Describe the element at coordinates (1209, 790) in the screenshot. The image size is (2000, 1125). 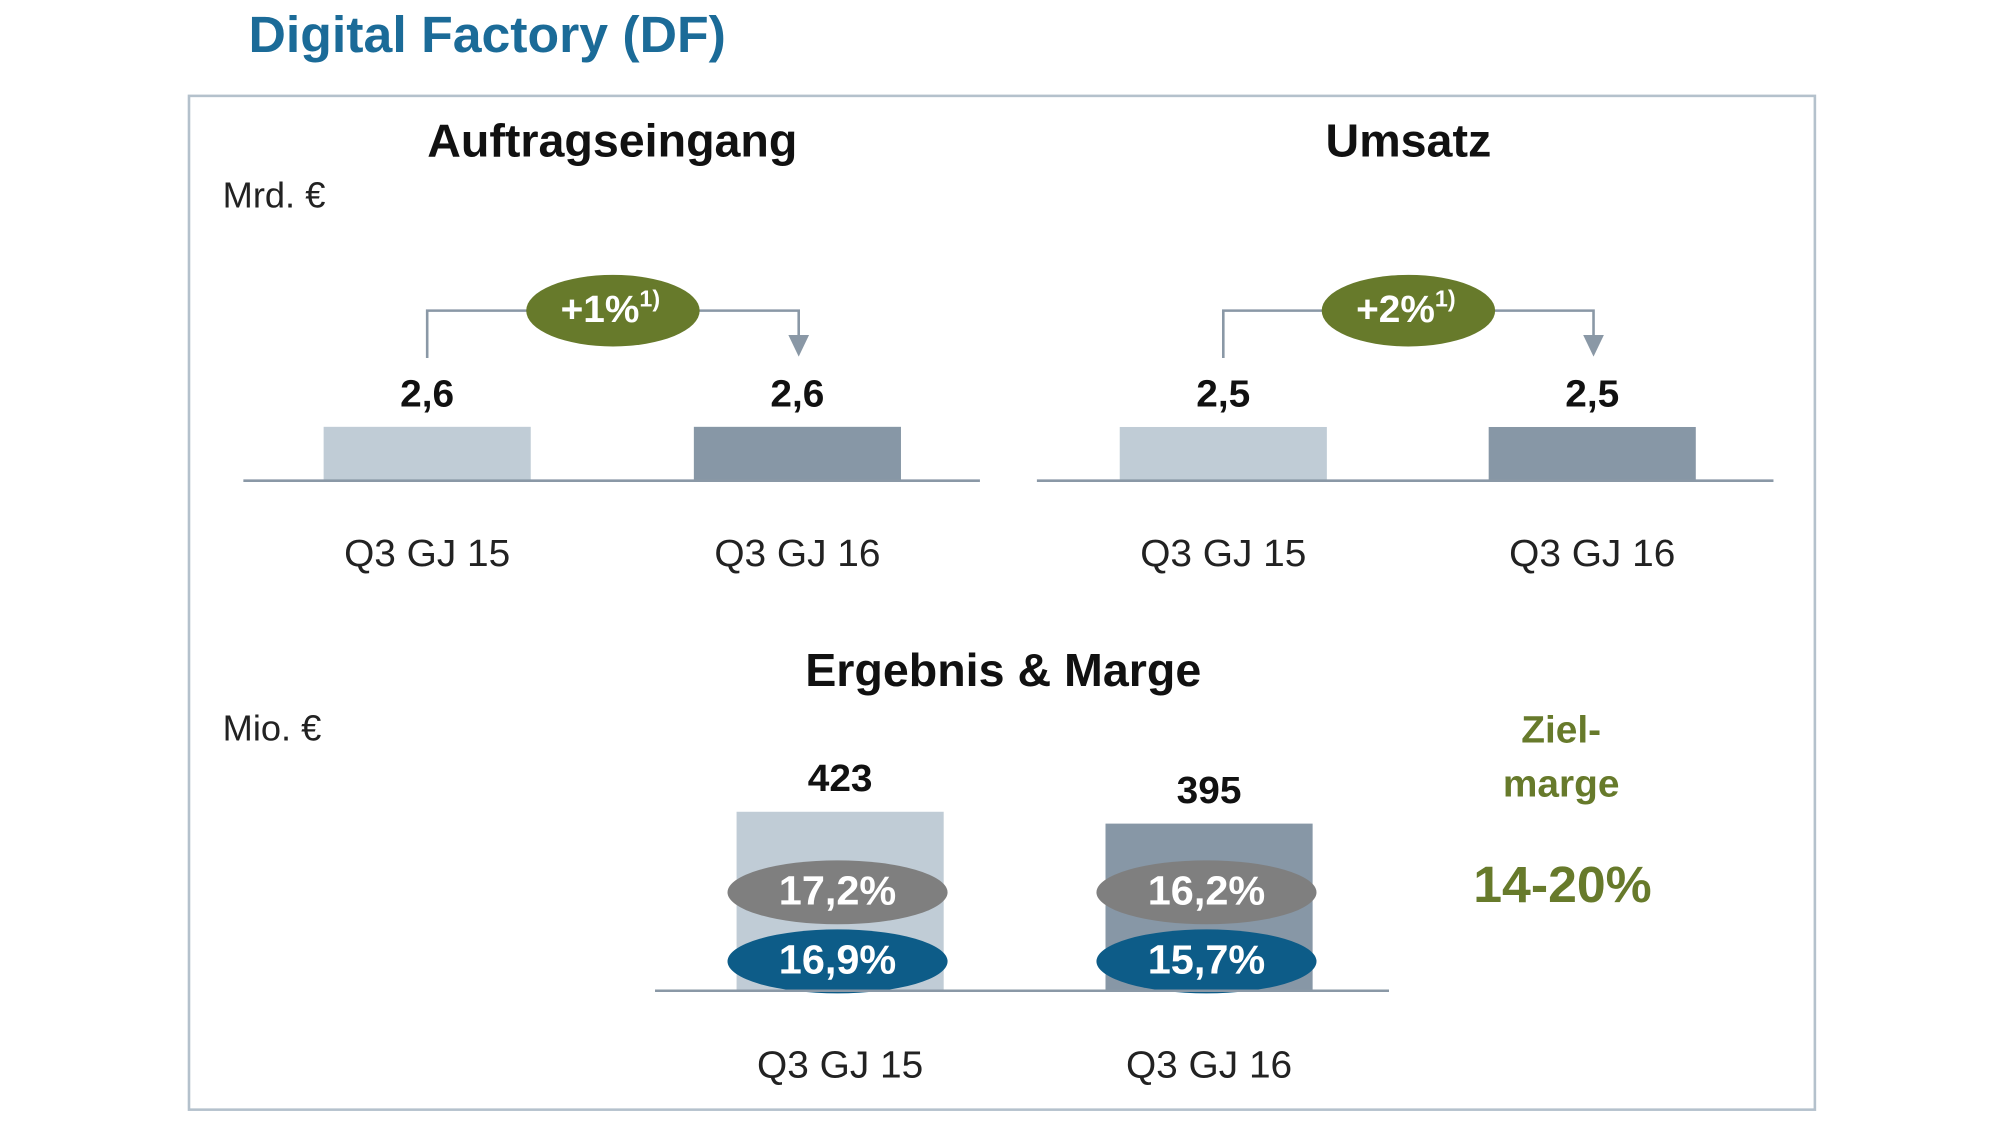
I see `value-label: 395` at that location.